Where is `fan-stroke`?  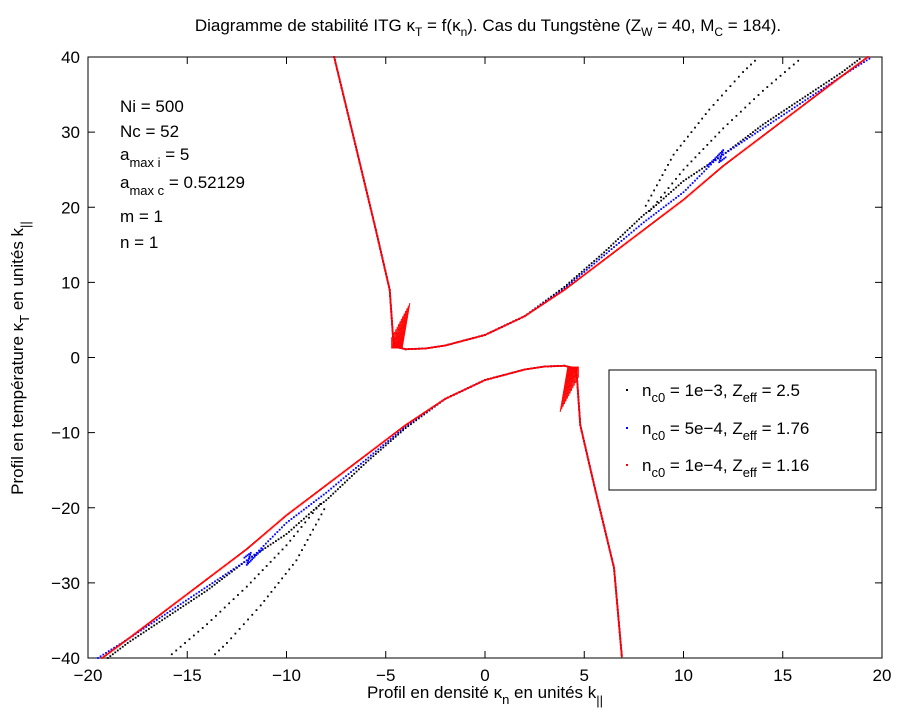 fan-stroke is located at coordinates (576, 375).